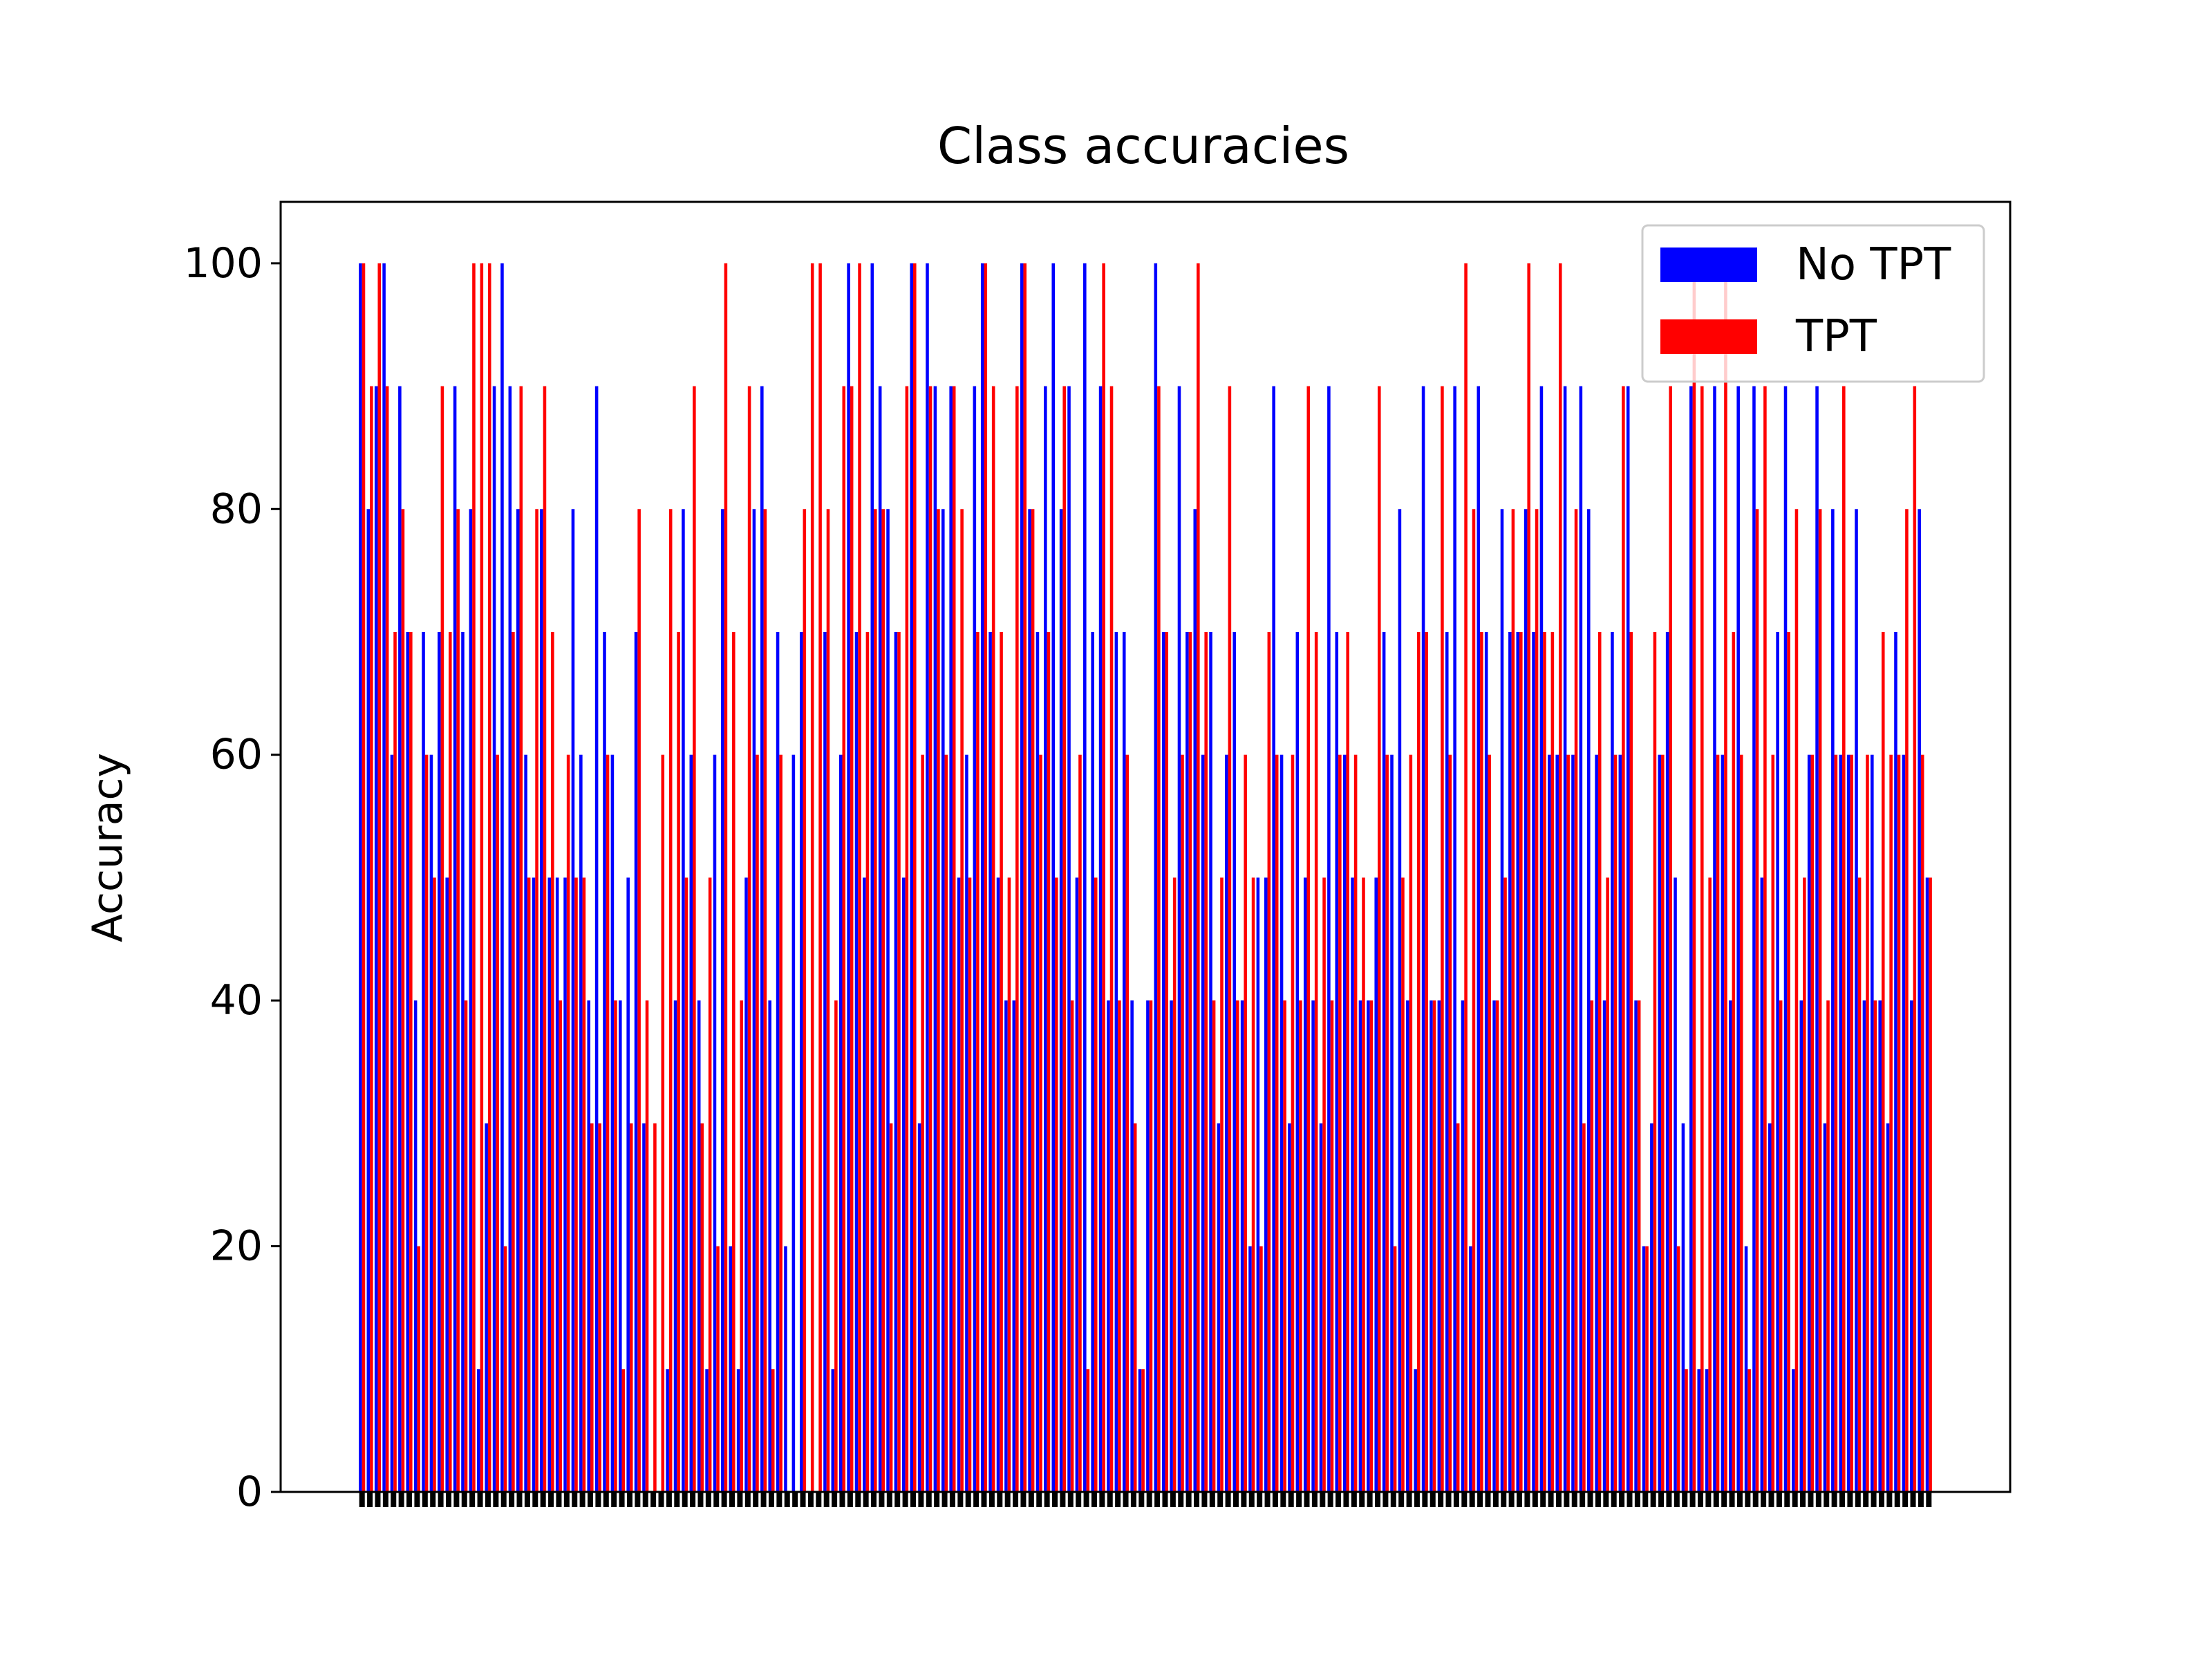  Describe the element at coordinates (1143, 146) in the screenshot. I see `chart-title: Class accuracies` at that location.